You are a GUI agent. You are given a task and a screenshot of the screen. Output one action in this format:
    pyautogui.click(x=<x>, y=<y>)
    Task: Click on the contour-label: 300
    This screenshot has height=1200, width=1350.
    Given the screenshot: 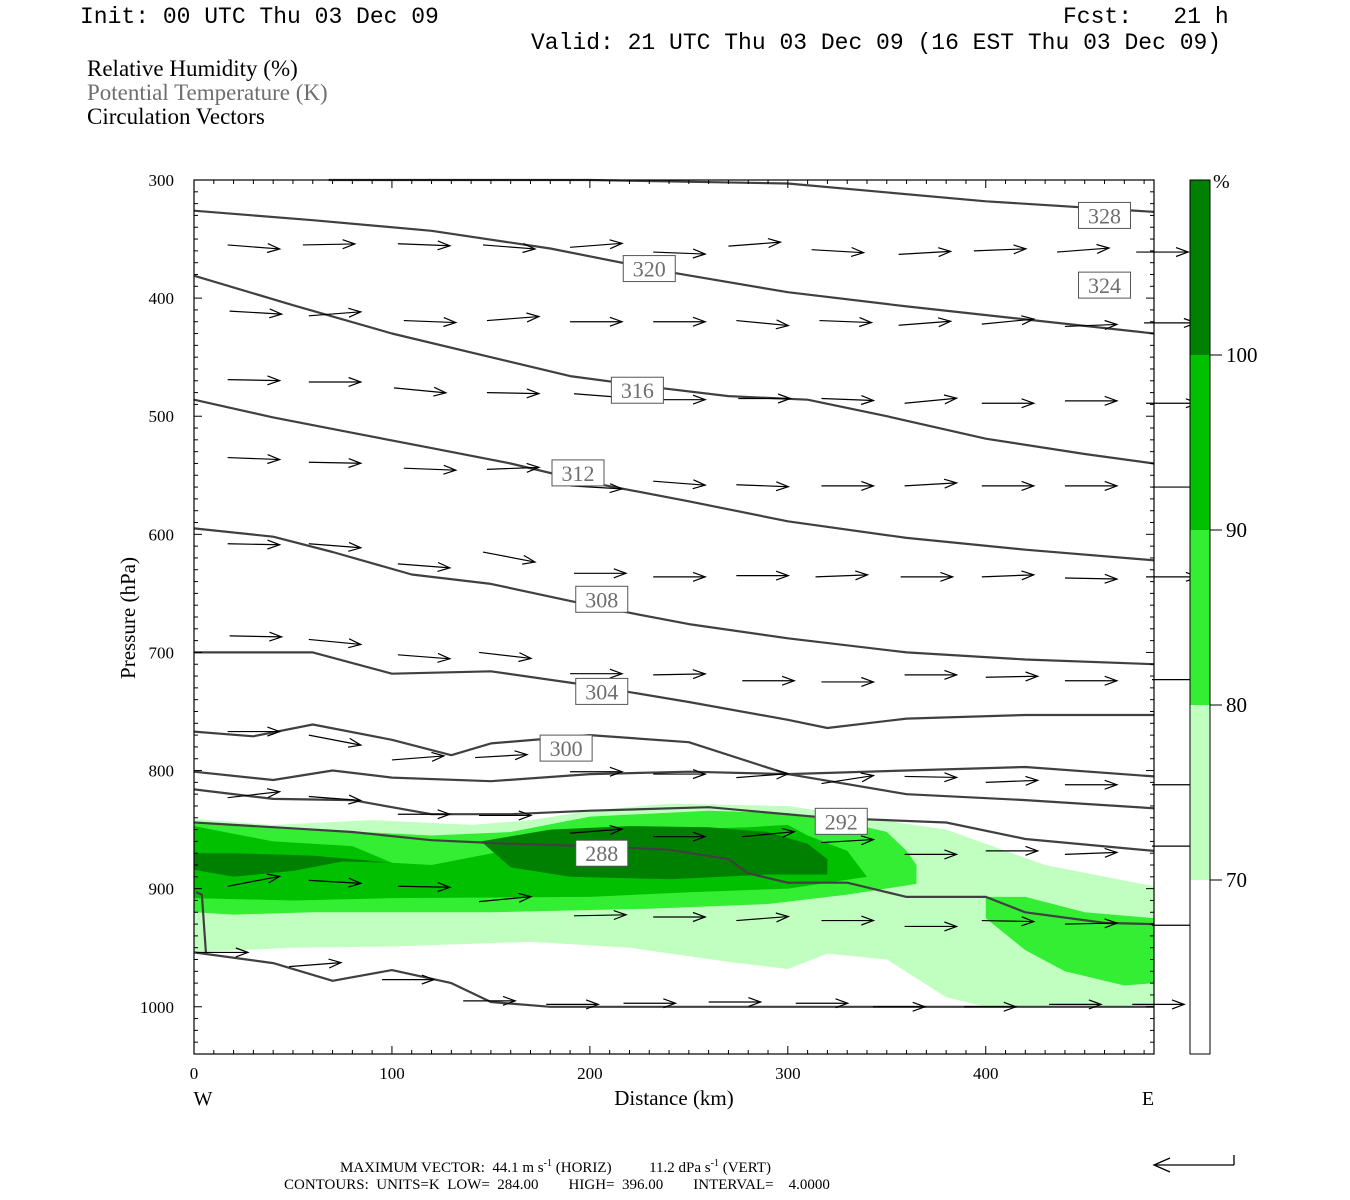 What is the action you would take?
    pyautogui.click(x=566, y=748)
    